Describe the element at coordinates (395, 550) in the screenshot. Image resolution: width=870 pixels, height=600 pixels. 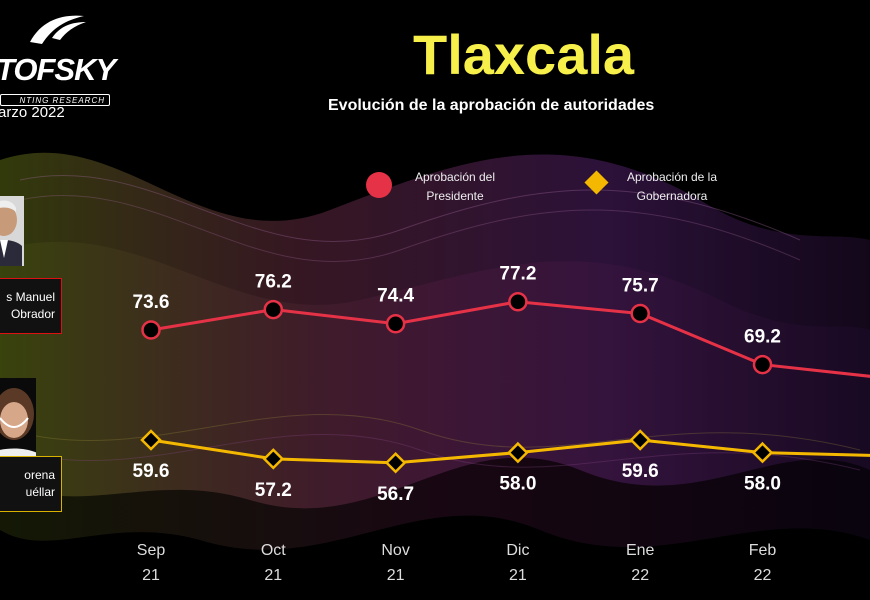
I see `x-tick-label-month: Nov` at that location.